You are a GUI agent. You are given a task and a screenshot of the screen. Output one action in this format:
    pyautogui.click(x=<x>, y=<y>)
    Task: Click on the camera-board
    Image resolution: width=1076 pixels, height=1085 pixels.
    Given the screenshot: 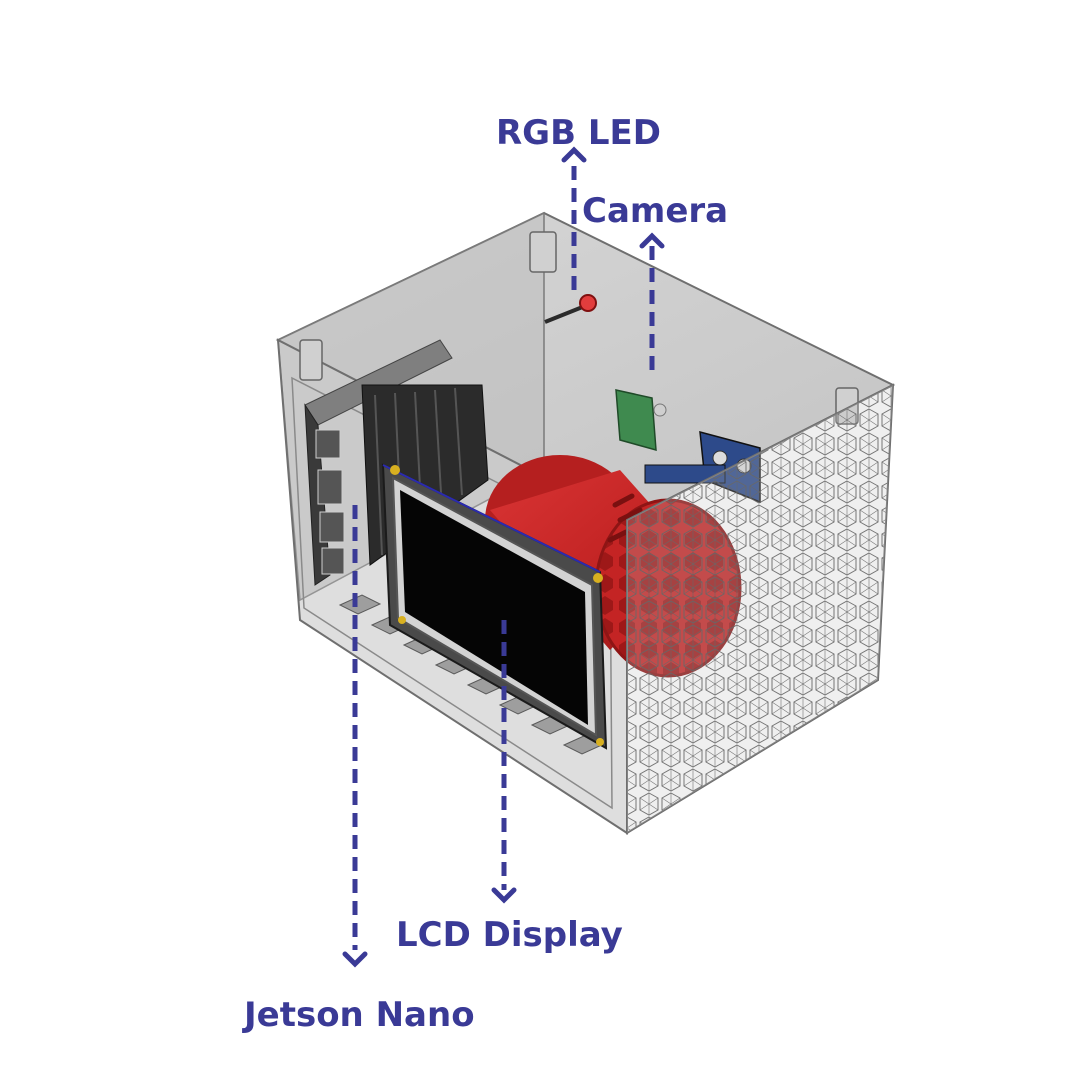 What is the action you would take?
    pyautogui.click(x=641, y=420)
    